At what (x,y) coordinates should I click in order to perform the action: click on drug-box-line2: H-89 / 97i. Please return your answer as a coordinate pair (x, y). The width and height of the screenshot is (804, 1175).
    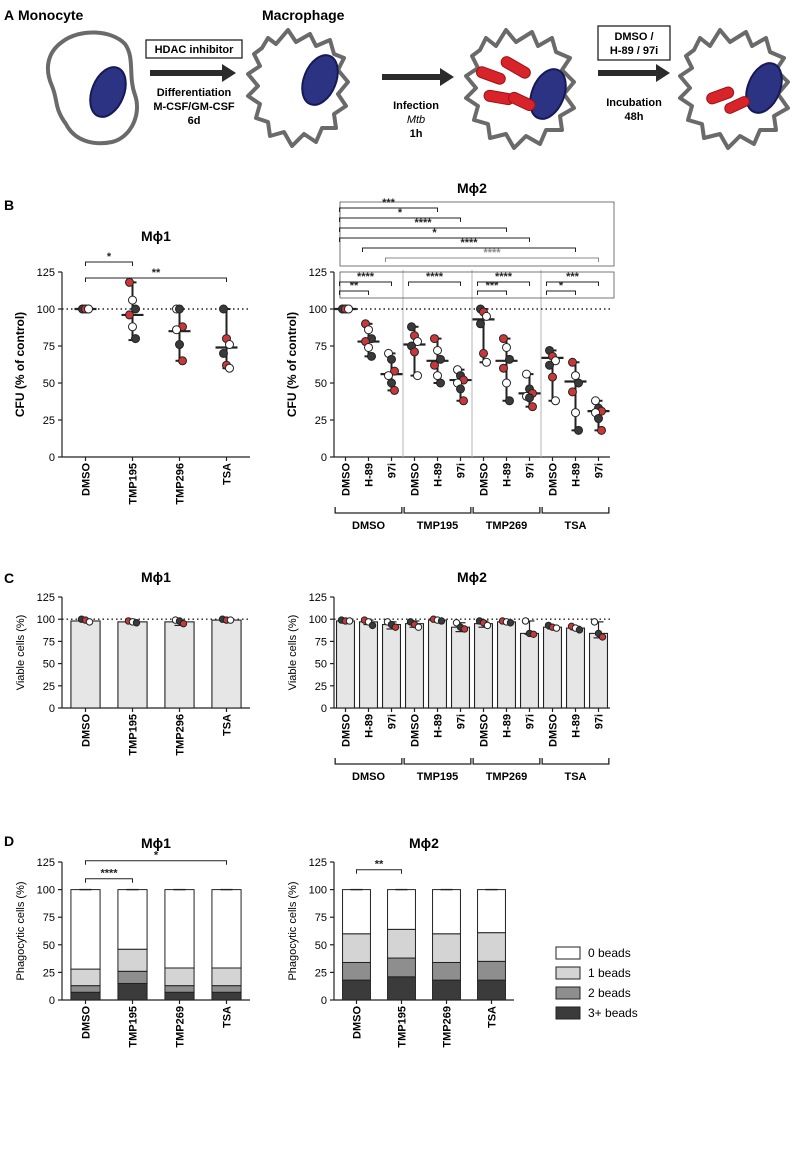
    Looking at the image, I should click on (634, 51).